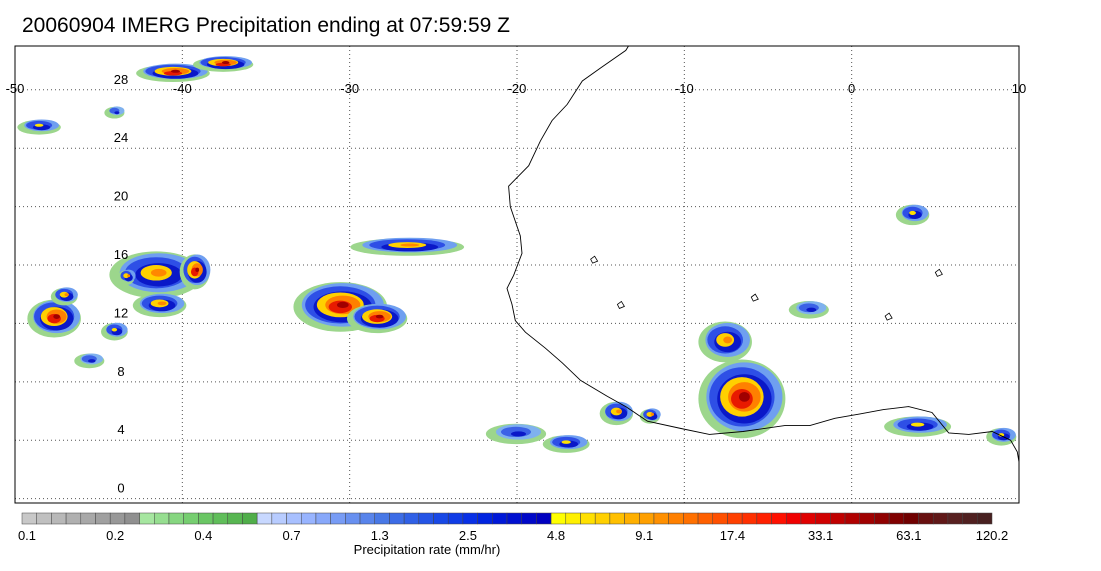 The height and width of the screenshot is (571, 1101). What do you see at coordinates (203, 535) in the screenshot?
I see `colorbar-tick-label: 0.4` at bounding box center [203, 535].